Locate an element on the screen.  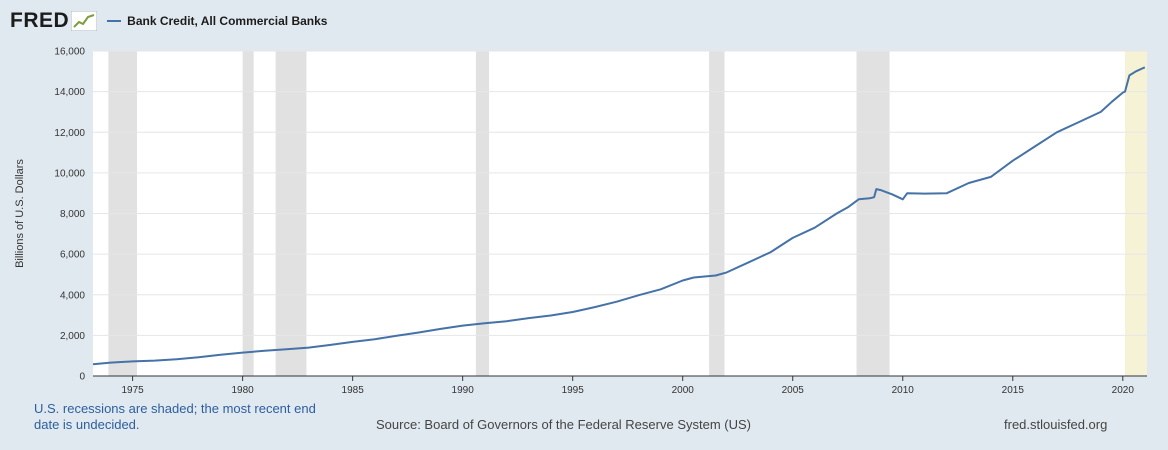
y-tick-label-3: 6,000 is located at coordinates (72, 255).